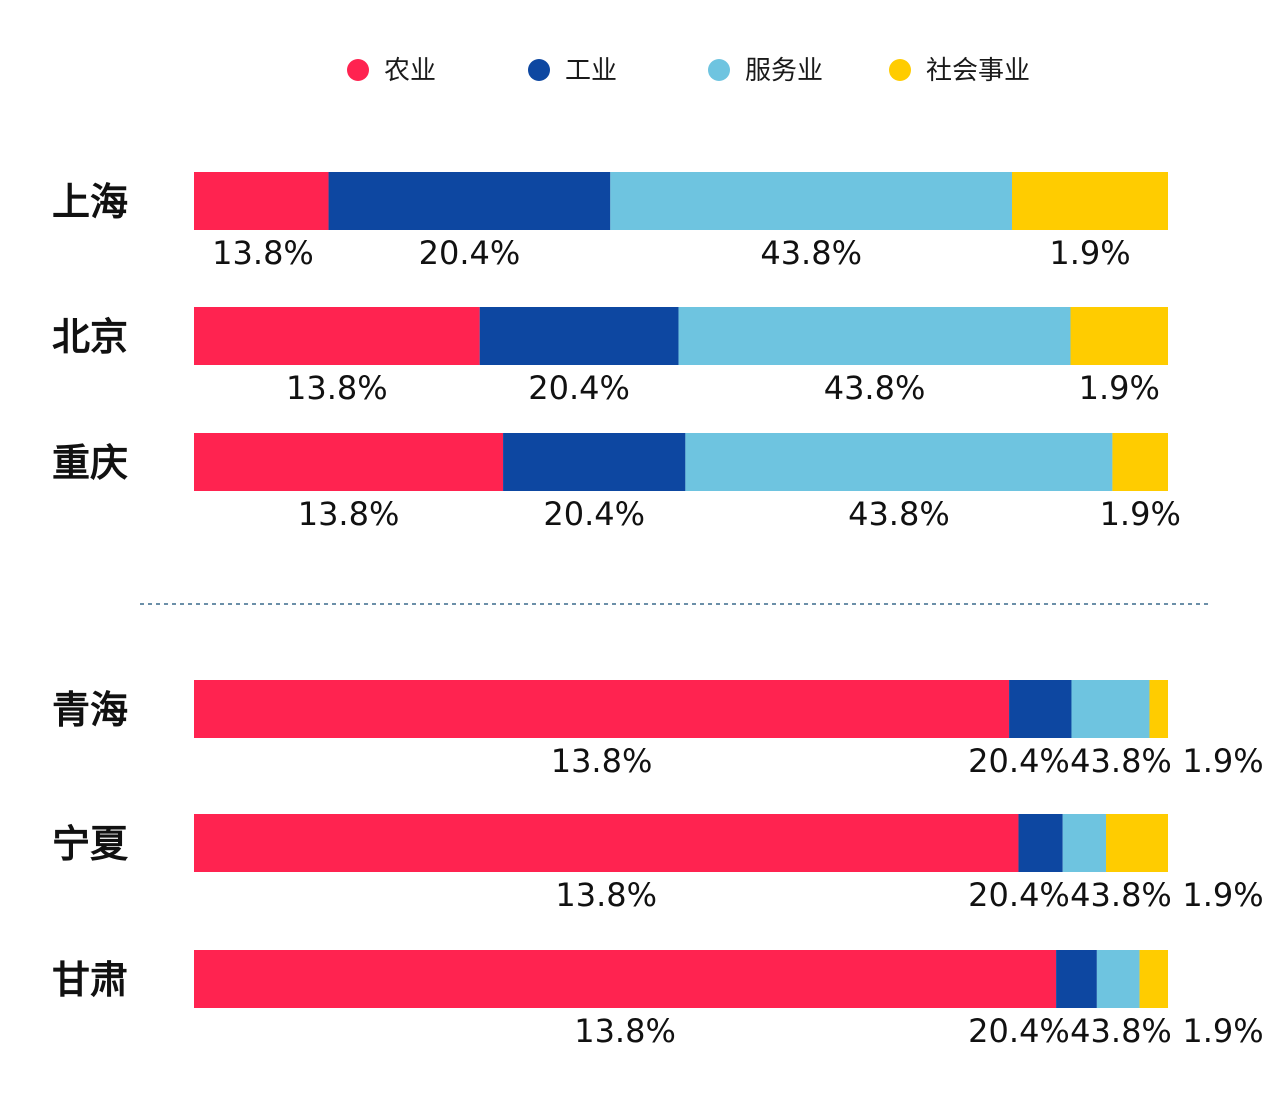 This screenshot has width=1280, height=1112. Describe the element at coordinates (1121, 1031) in the screenshot. I see `value-label-6-3: 43.8%` at that location.